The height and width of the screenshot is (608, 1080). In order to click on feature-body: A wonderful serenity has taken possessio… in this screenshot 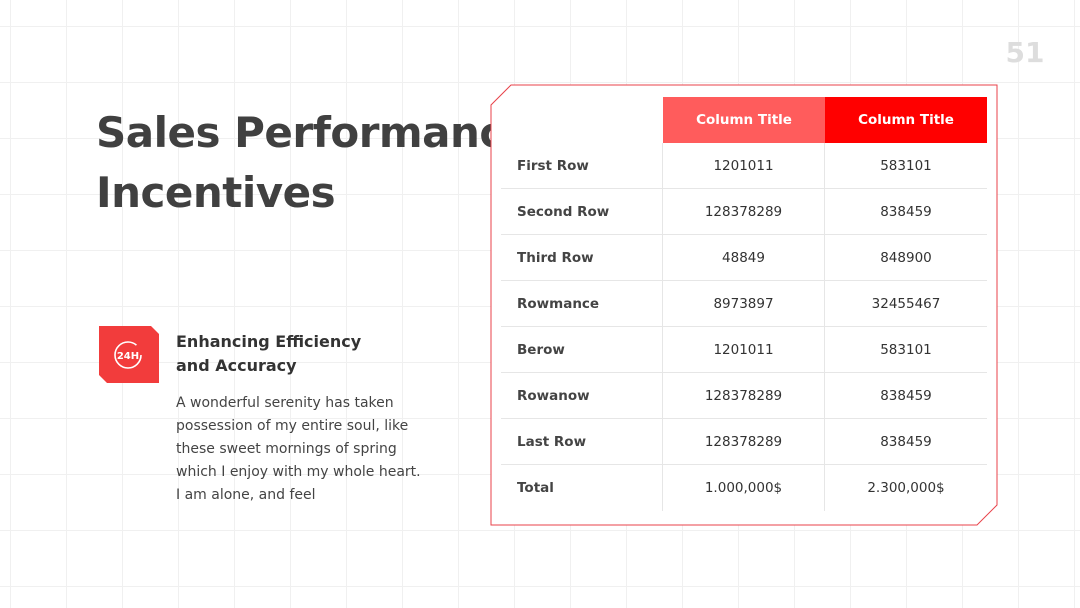, I will do `click(298, 449)`.